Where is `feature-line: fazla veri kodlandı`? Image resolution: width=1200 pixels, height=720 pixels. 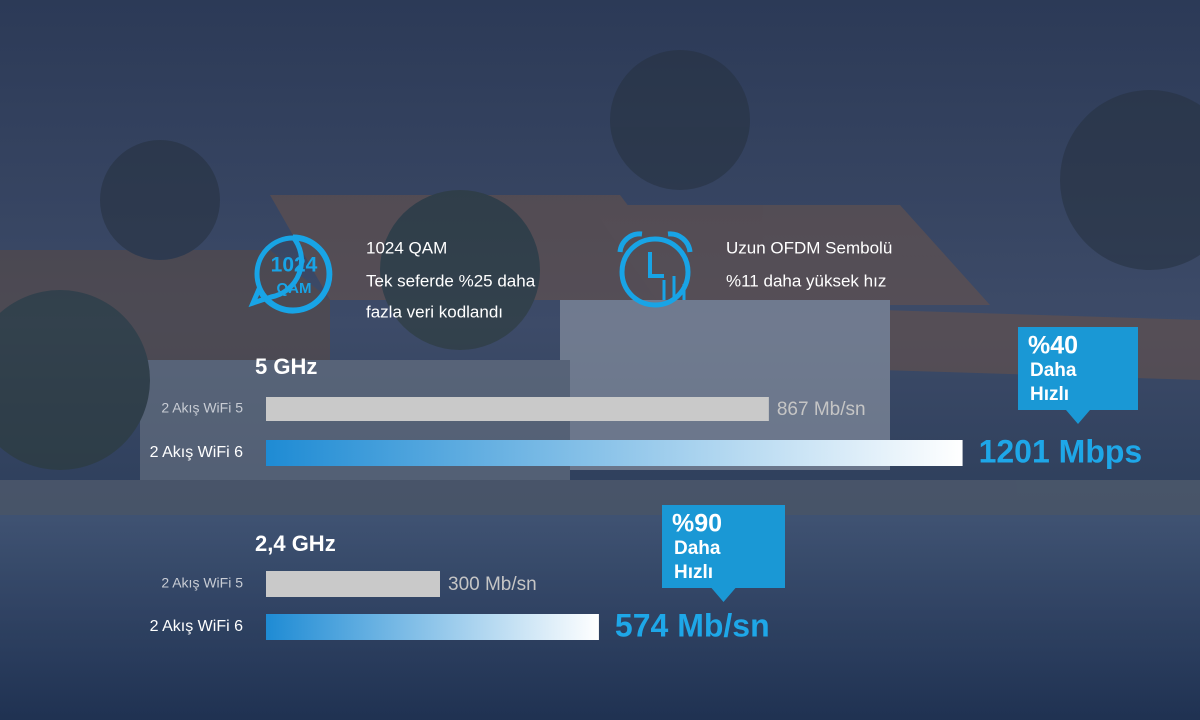
feature-line: fazla veri kodlandı is located at coordinates (434, 311).